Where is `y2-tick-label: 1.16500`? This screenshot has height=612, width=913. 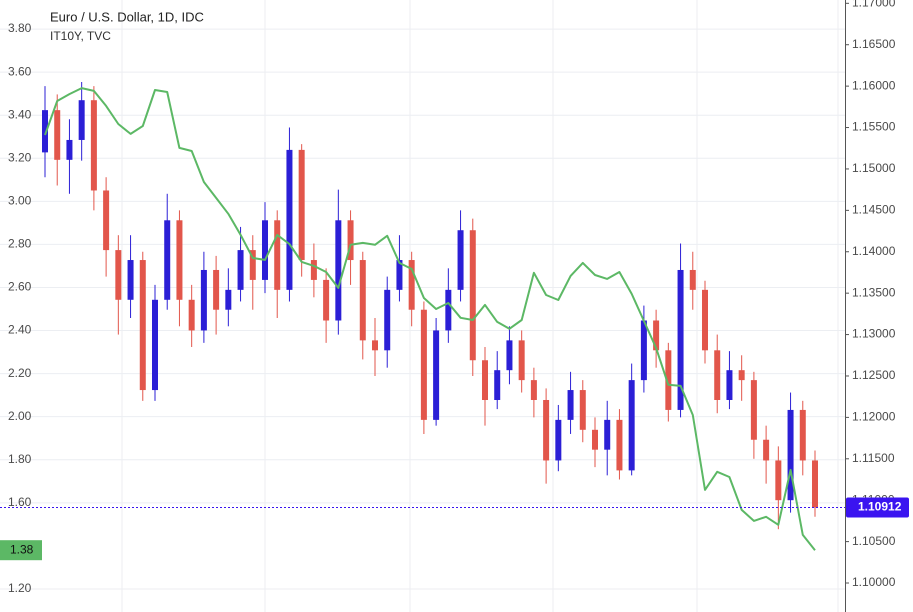
y2-tick-label: 1.16500 is located at coordinates (874, 44).